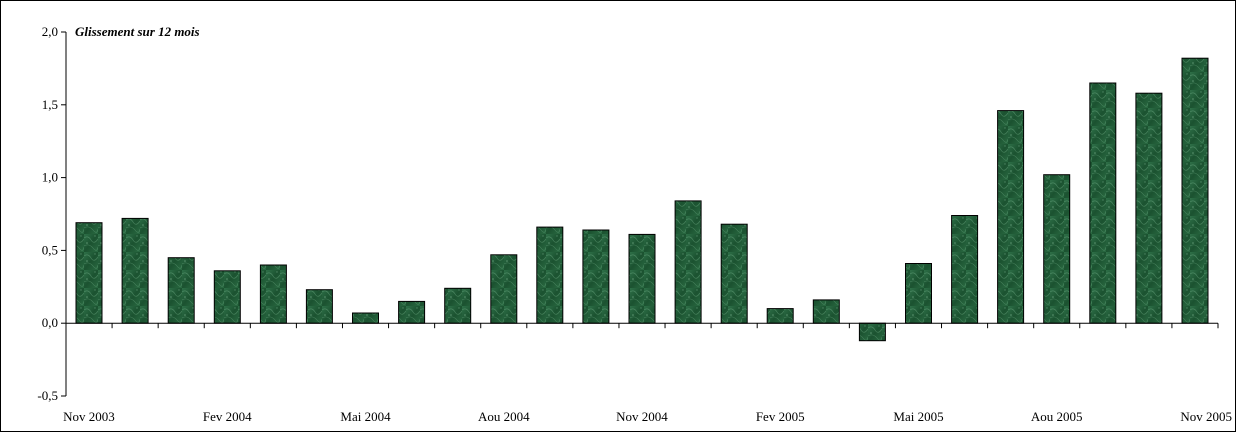 Image resolution: width=1236 pixels, height=432 pixels. Describe the element at coordinates (137, 31) in the screenshot. I see `chart-title: Glissement sur 12 mois` at that location.